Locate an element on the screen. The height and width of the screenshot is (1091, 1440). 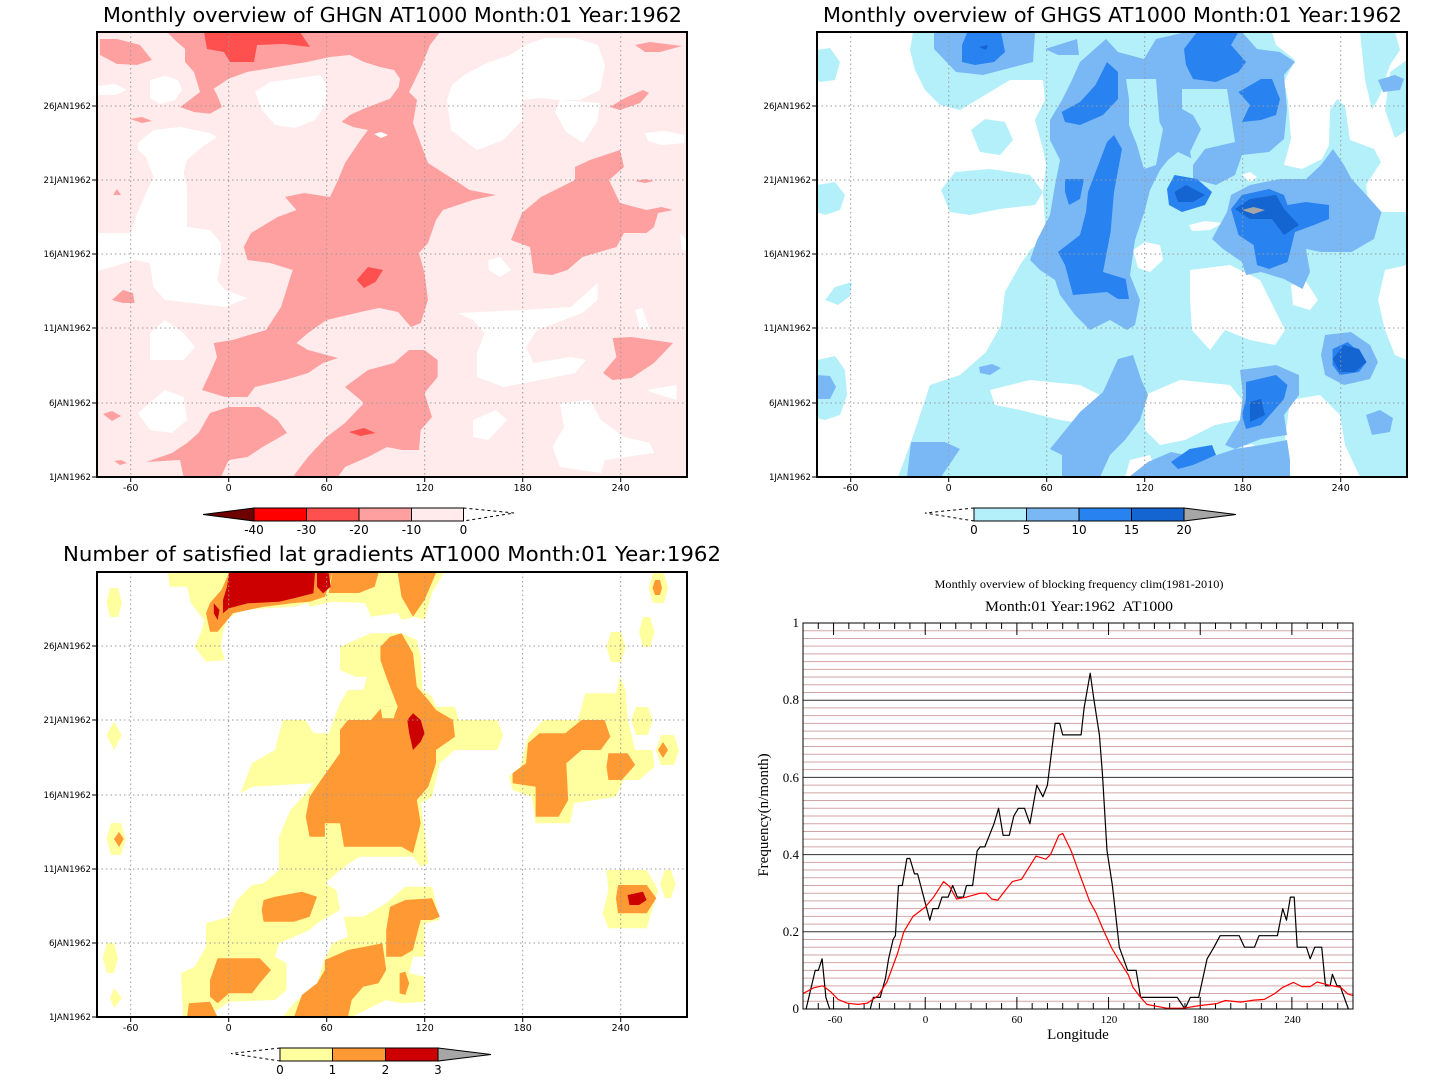
gradients-colorbar: 0 1 2 3 is located at coordinates (361, 1062).